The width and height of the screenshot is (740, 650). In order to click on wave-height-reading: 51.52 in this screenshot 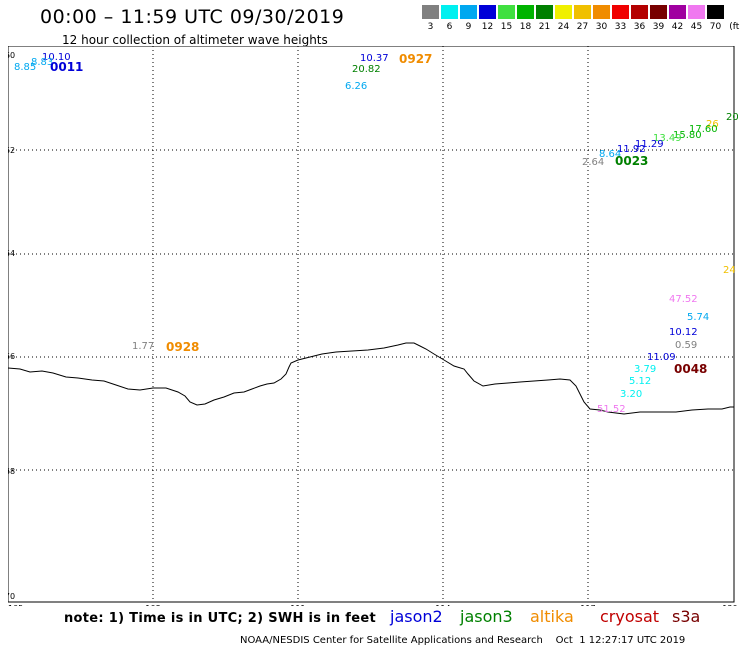, I will do `click(611, 409)`.